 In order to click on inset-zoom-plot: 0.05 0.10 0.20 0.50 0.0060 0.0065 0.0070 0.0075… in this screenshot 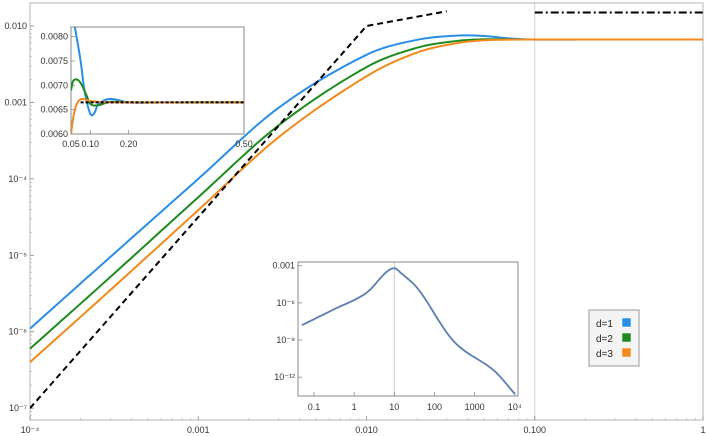, I will do `click(146, 87)`.